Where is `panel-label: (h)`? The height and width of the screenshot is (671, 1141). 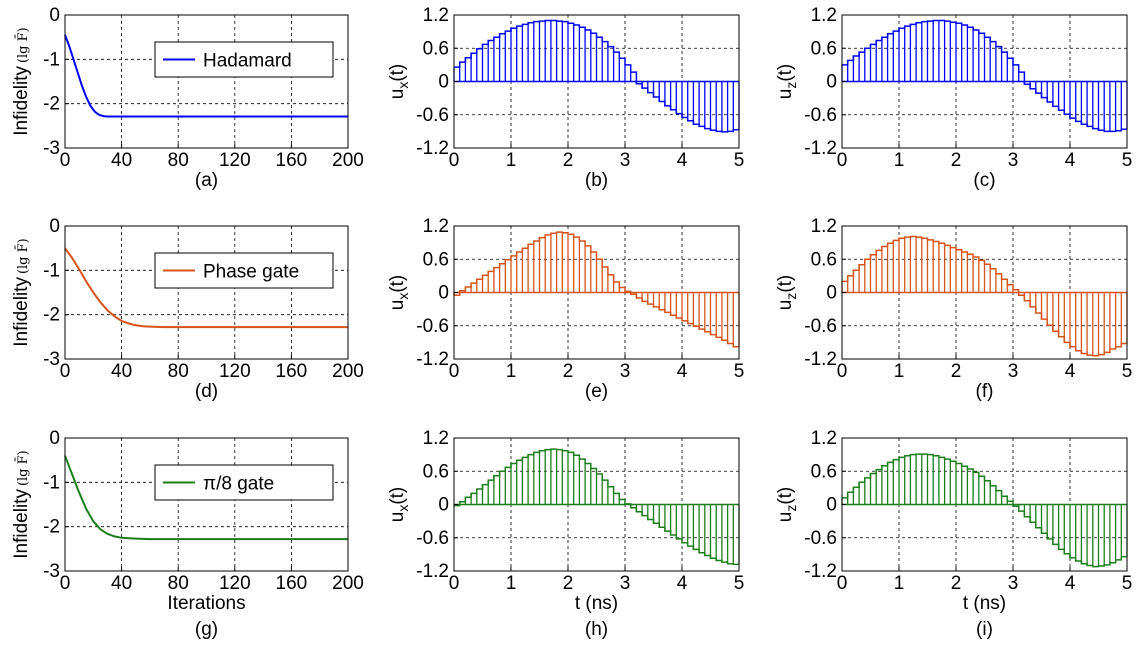 panel-label: (h) is located at coordinates (596, 629).